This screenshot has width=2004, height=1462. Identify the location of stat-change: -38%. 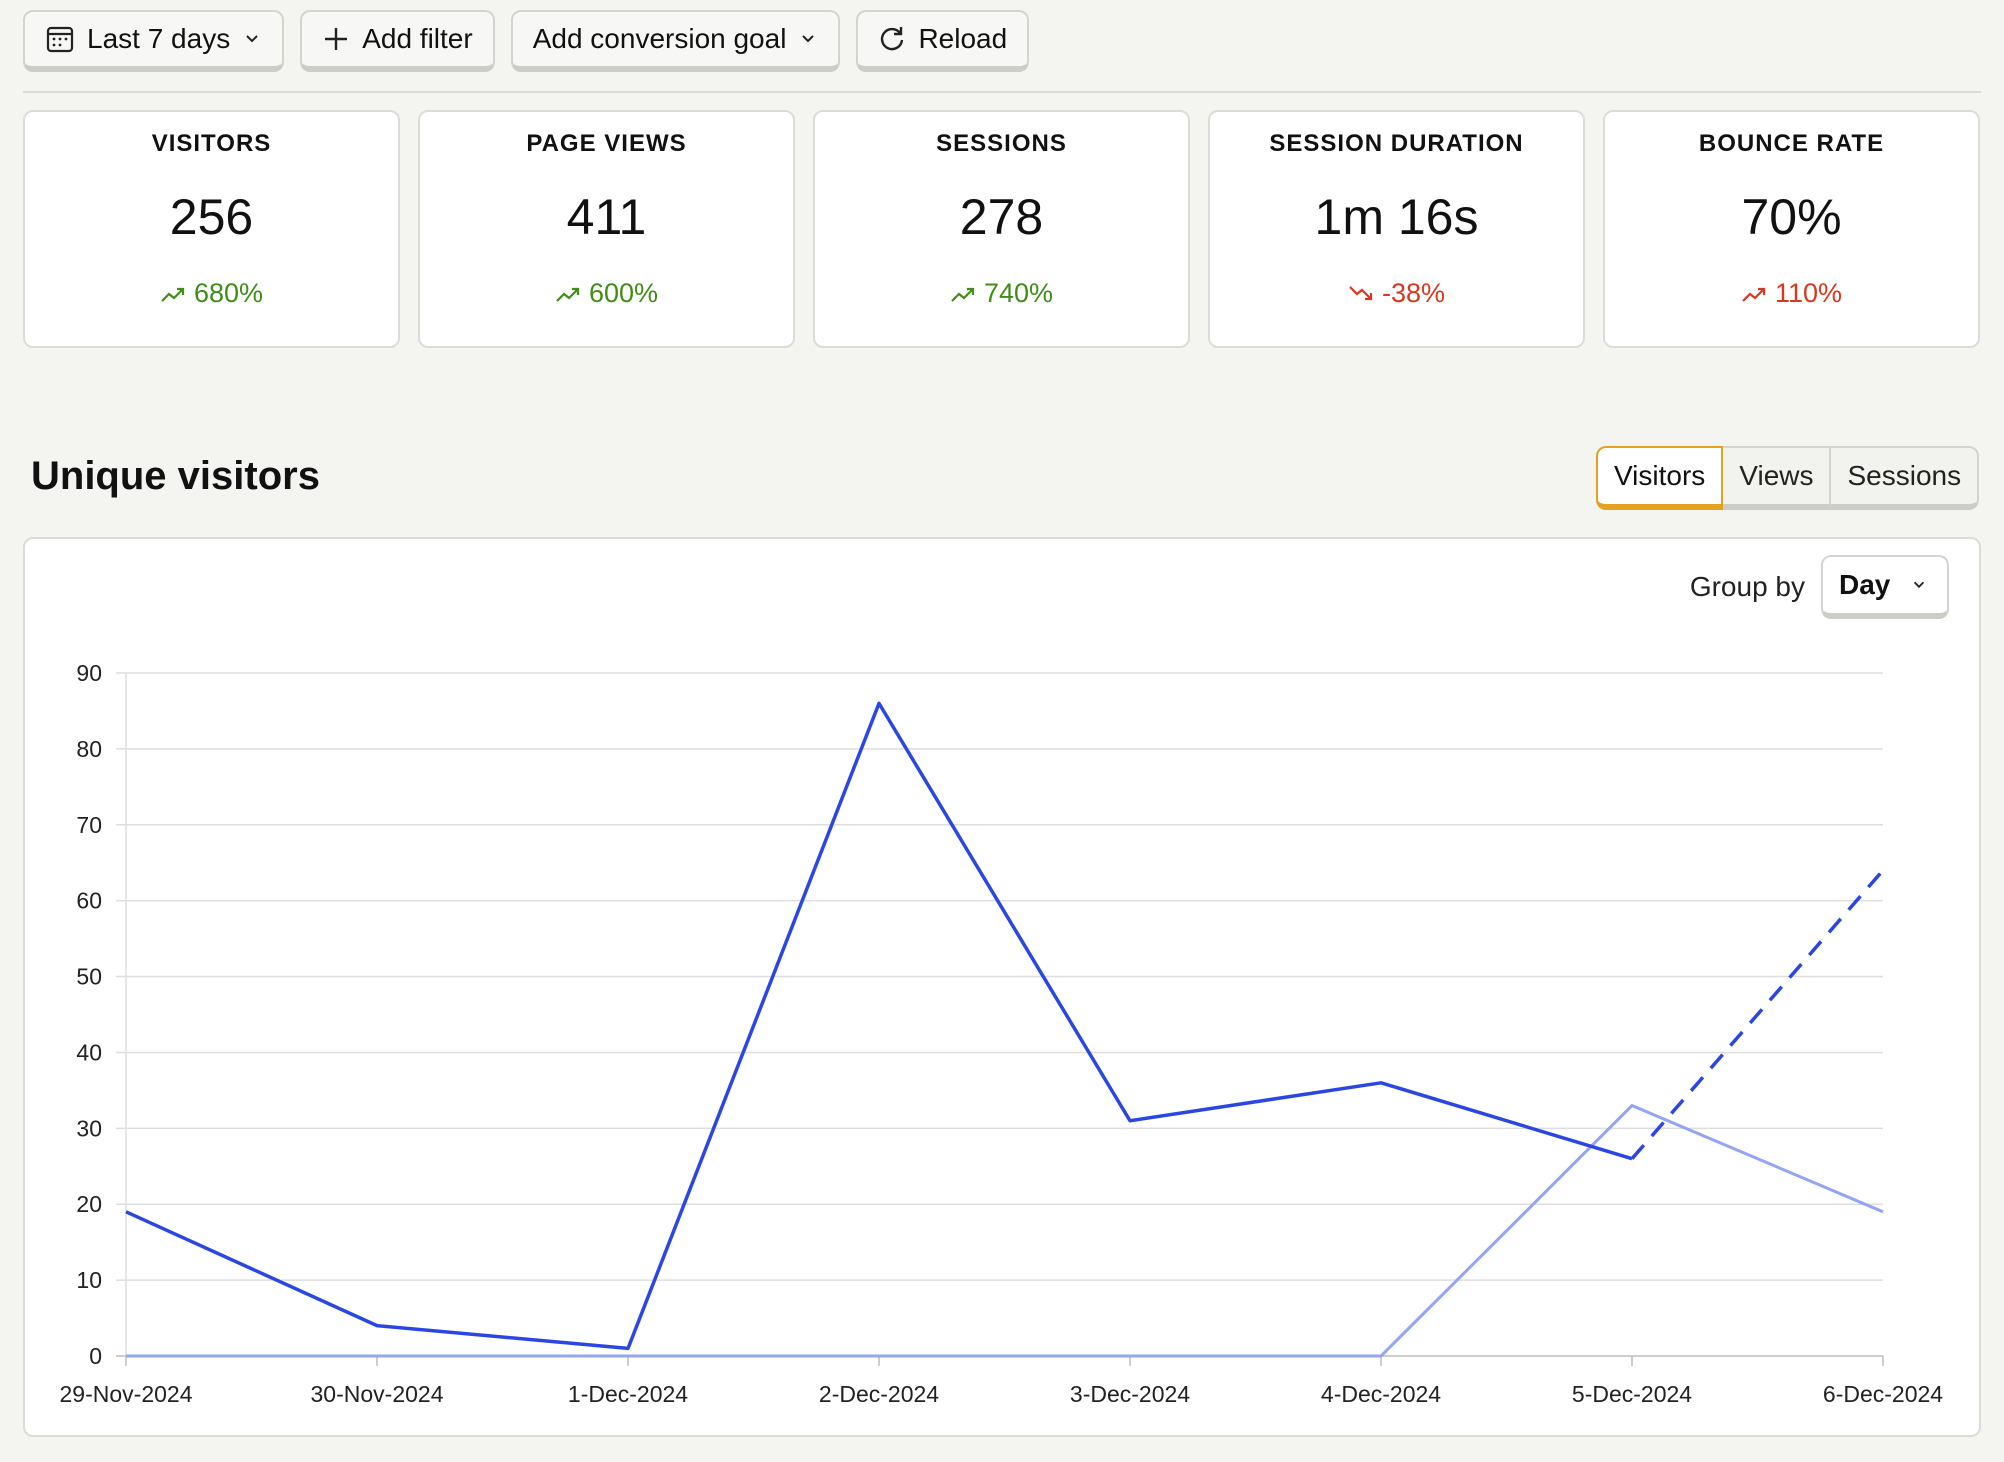
(1396, 293).